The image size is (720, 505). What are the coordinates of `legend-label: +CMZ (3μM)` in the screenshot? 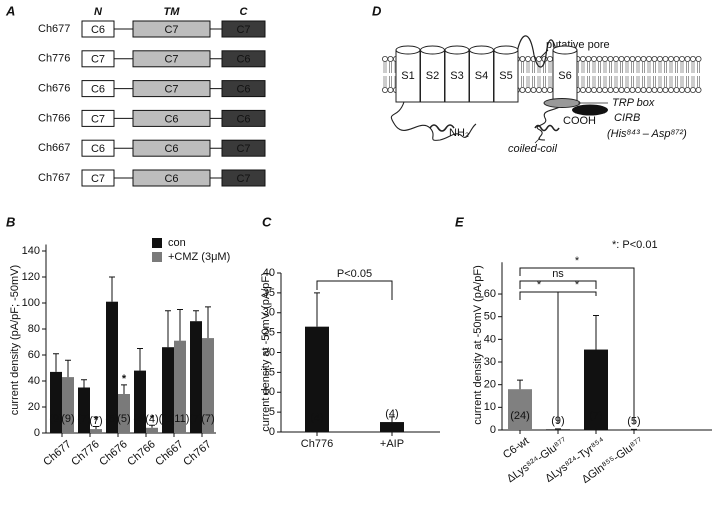 It's located at (199, 257).